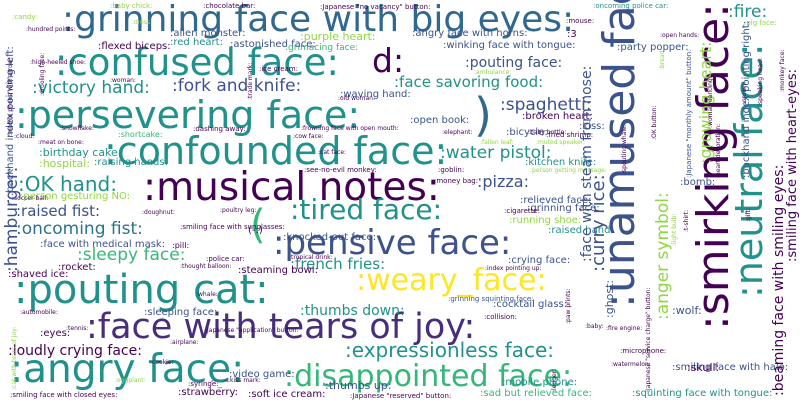 This screenshot has height=400, width=800. Describe the element at coordinates (547, 132) in the screenshot. I see `word-baby-bottle: :baby bottle:` at that location.